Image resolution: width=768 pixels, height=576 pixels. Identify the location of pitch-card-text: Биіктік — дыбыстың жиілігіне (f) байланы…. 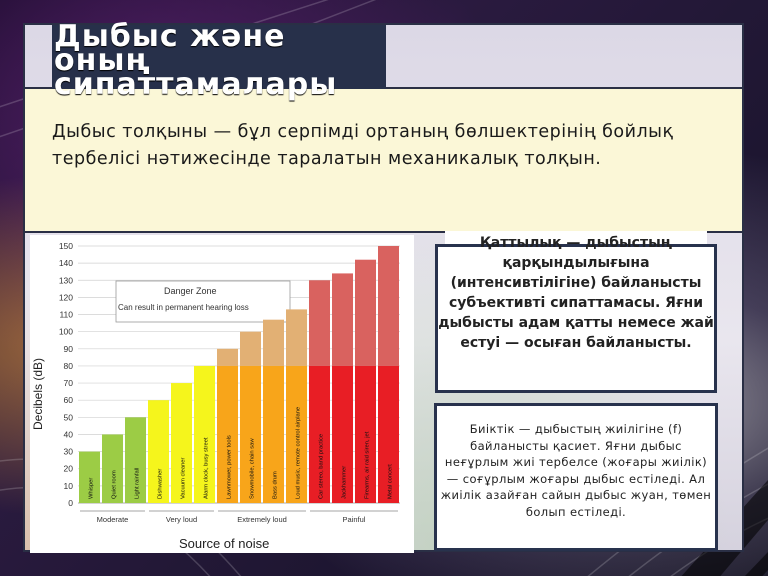
(576, 470).